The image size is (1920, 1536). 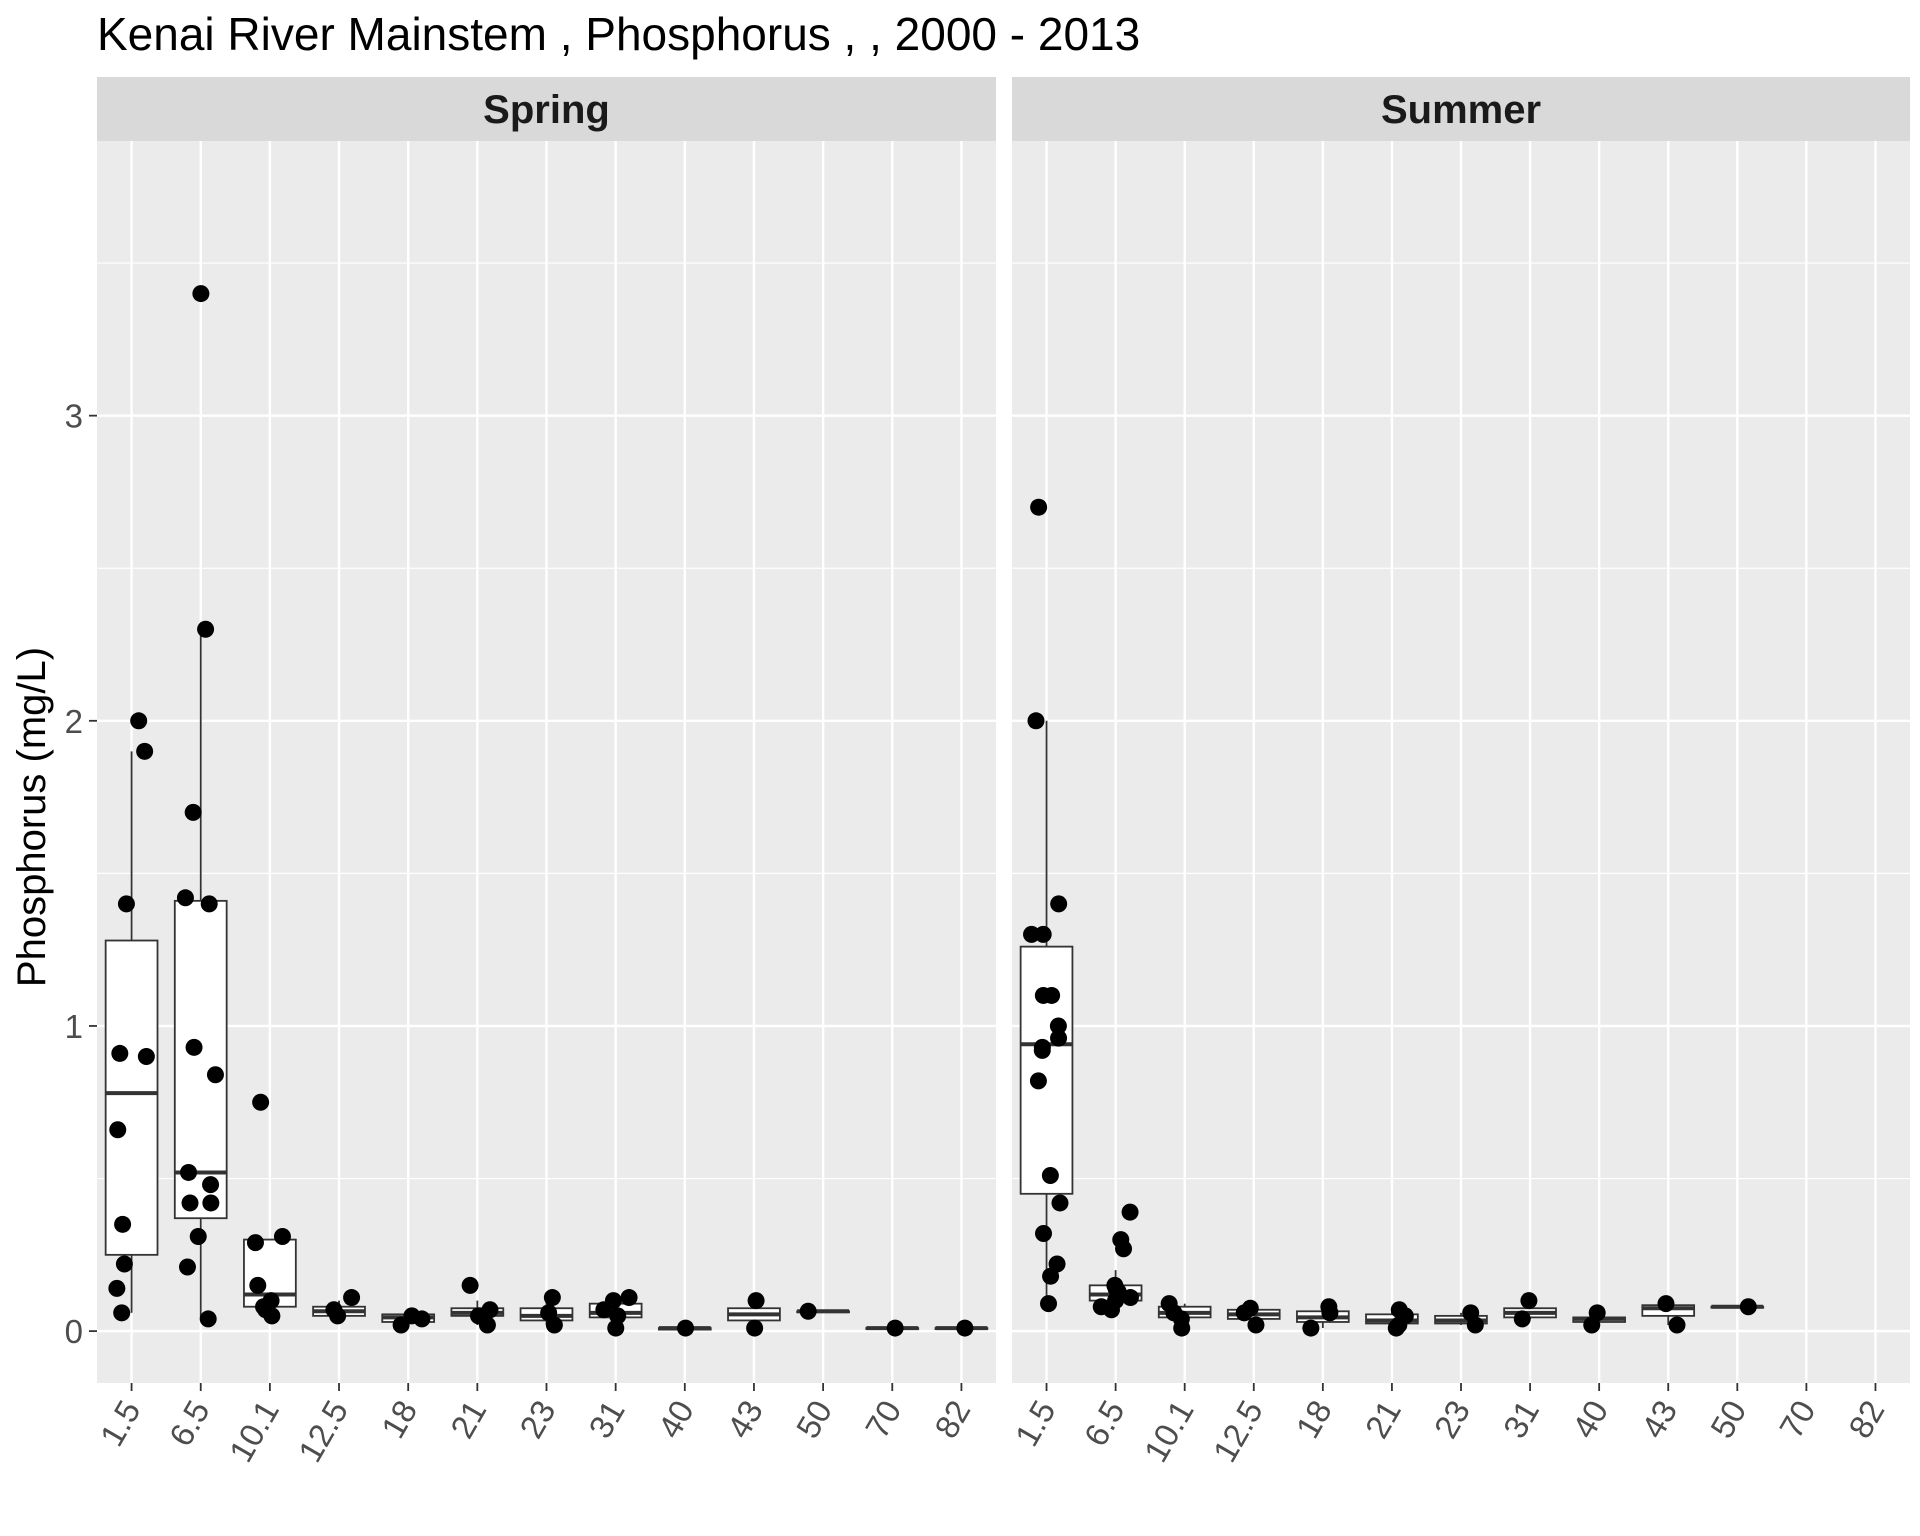 What do you see at coordinates (74, 721) in the screenshot?
I see `y-tick-label: 2` at bounding box center [74, 721].